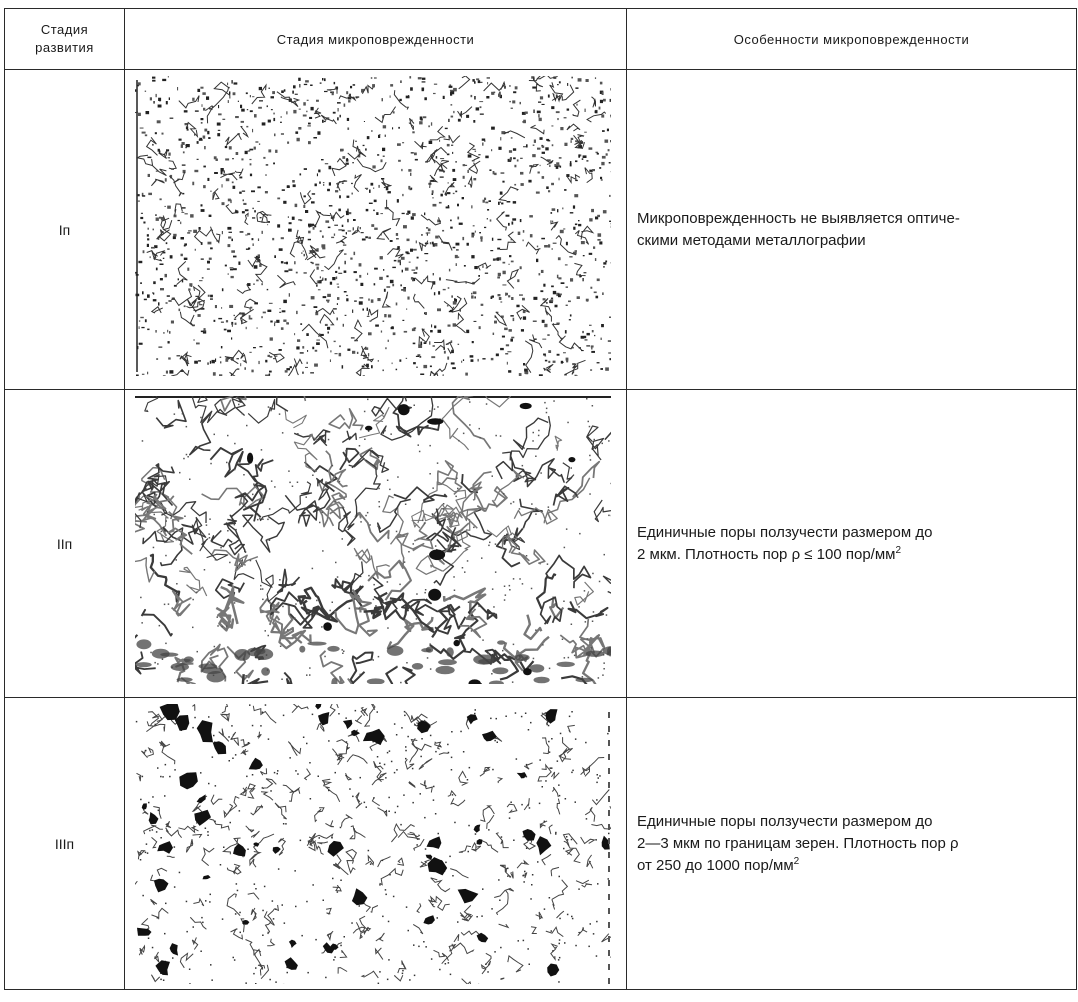 The image size is (1078, 1002). I want to click on stage-cell: Iп, so click(64, 229).